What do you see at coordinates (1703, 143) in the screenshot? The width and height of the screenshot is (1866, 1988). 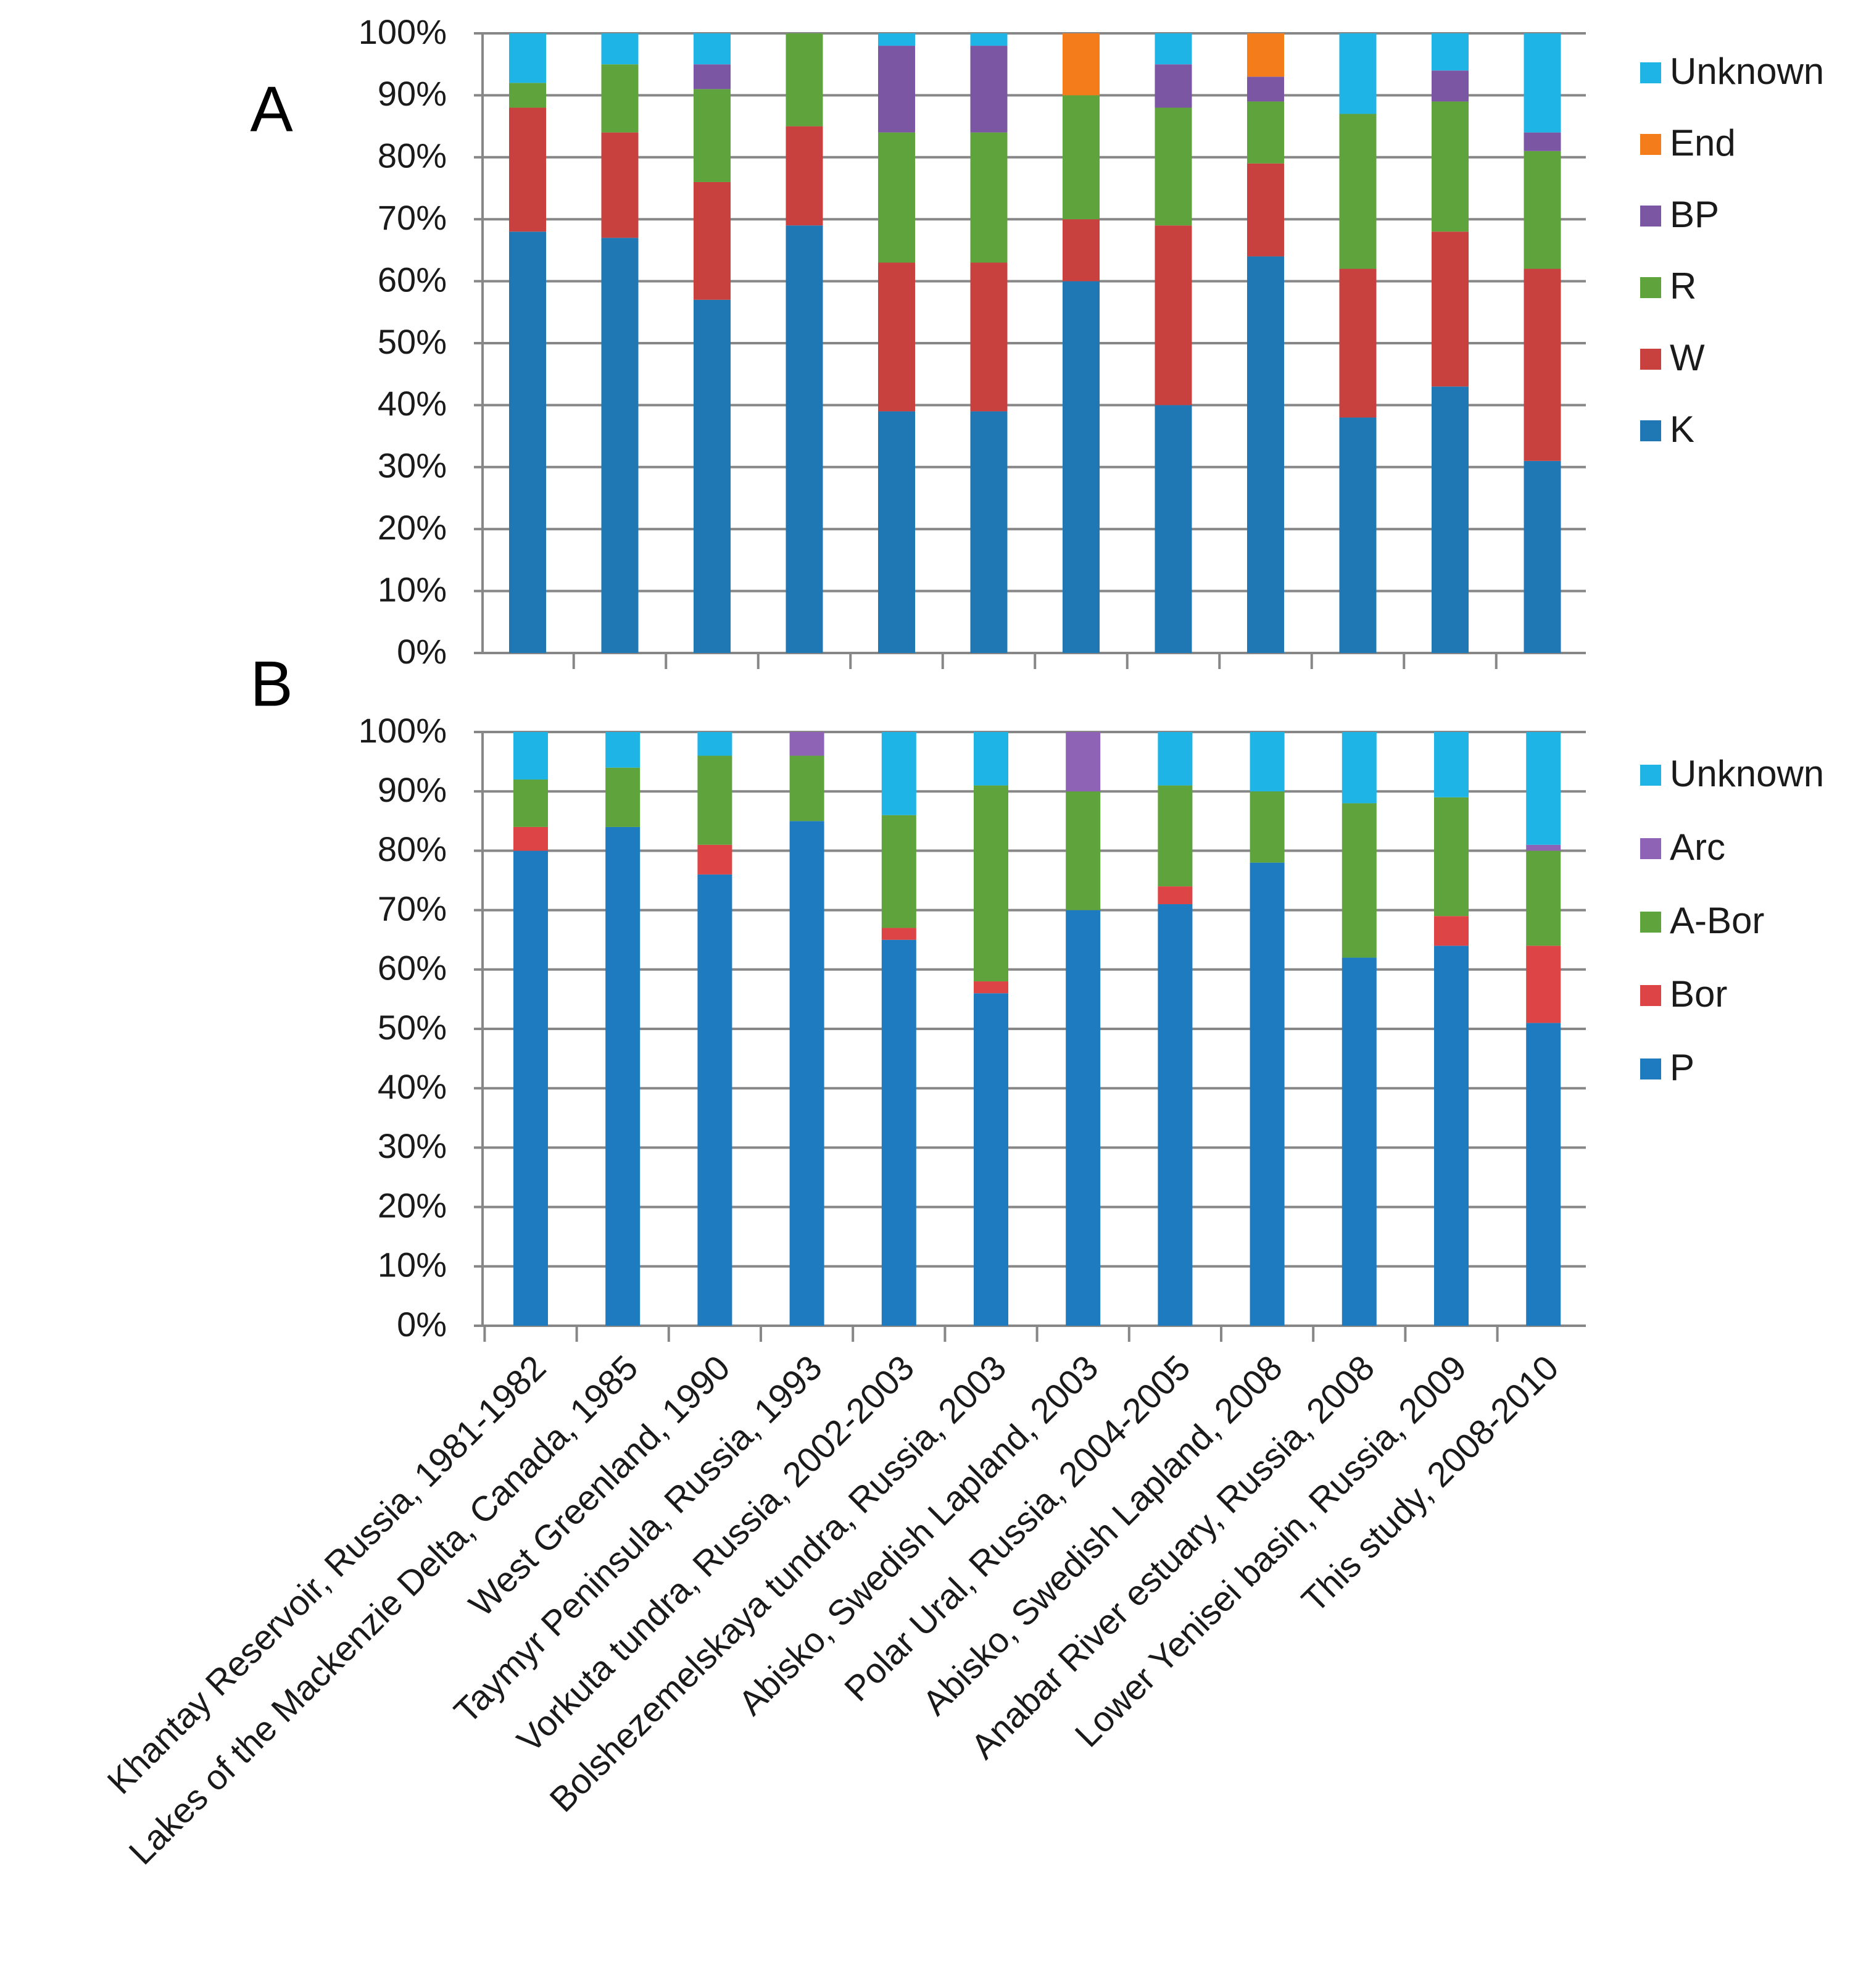 I see `legend-label: End` at bounding box center [1703, 143].